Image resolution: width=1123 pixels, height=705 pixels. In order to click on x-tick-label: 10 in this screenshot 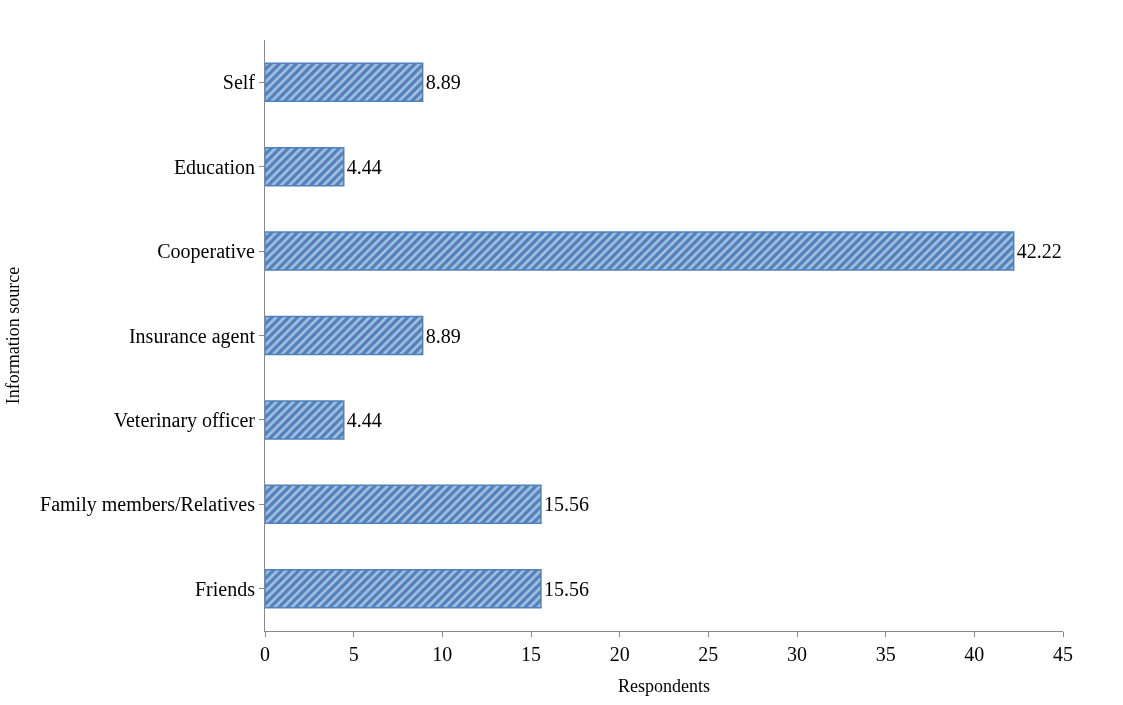, I will do `click(442, 654)`.